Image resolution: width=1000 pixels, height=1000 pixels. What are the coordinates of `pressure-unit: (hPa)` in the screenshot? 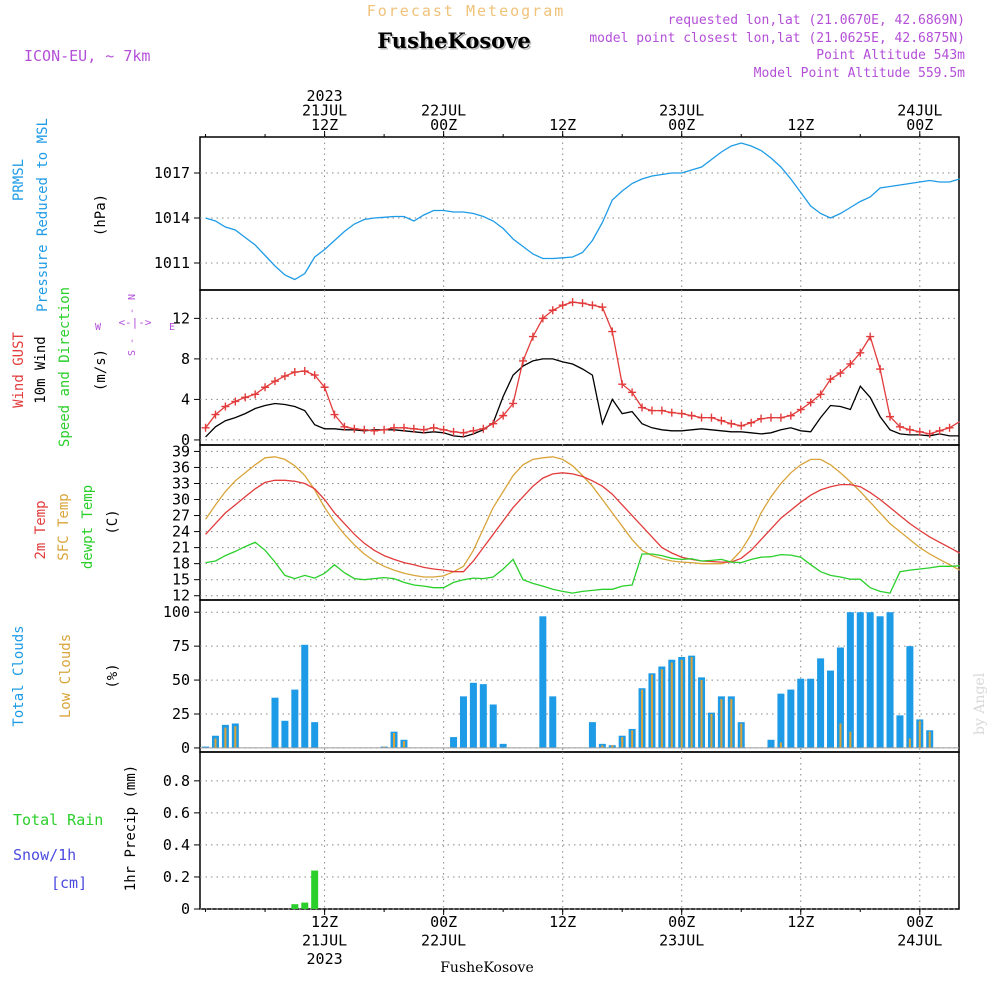 It's located at (101, 215).